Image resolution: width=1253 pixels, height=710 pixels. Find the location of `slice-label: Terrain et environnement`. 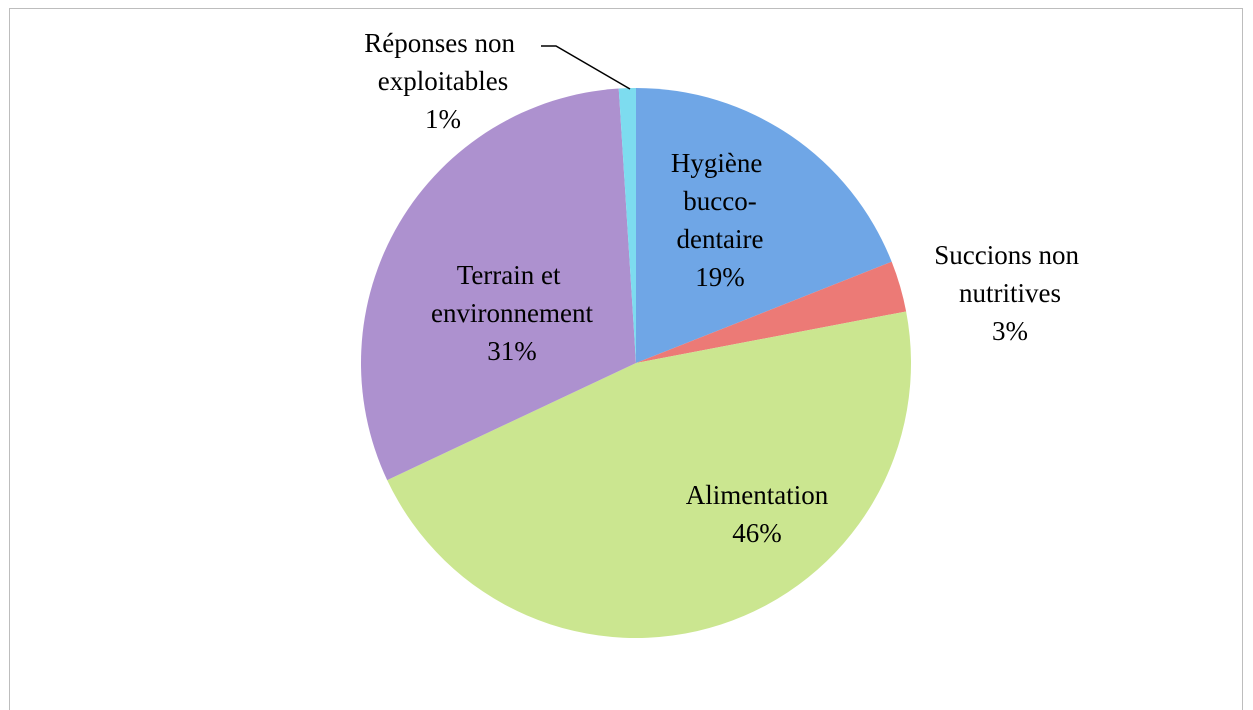

slice-label: Terrain et environnement is located at coordinates (512, 294).